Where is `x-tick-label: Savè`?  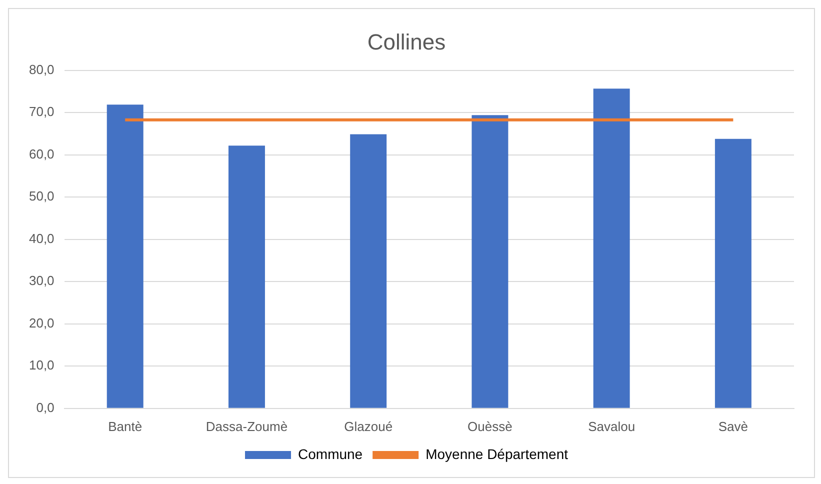 x-tick-label: Savè is located at coordinates (733, 426).